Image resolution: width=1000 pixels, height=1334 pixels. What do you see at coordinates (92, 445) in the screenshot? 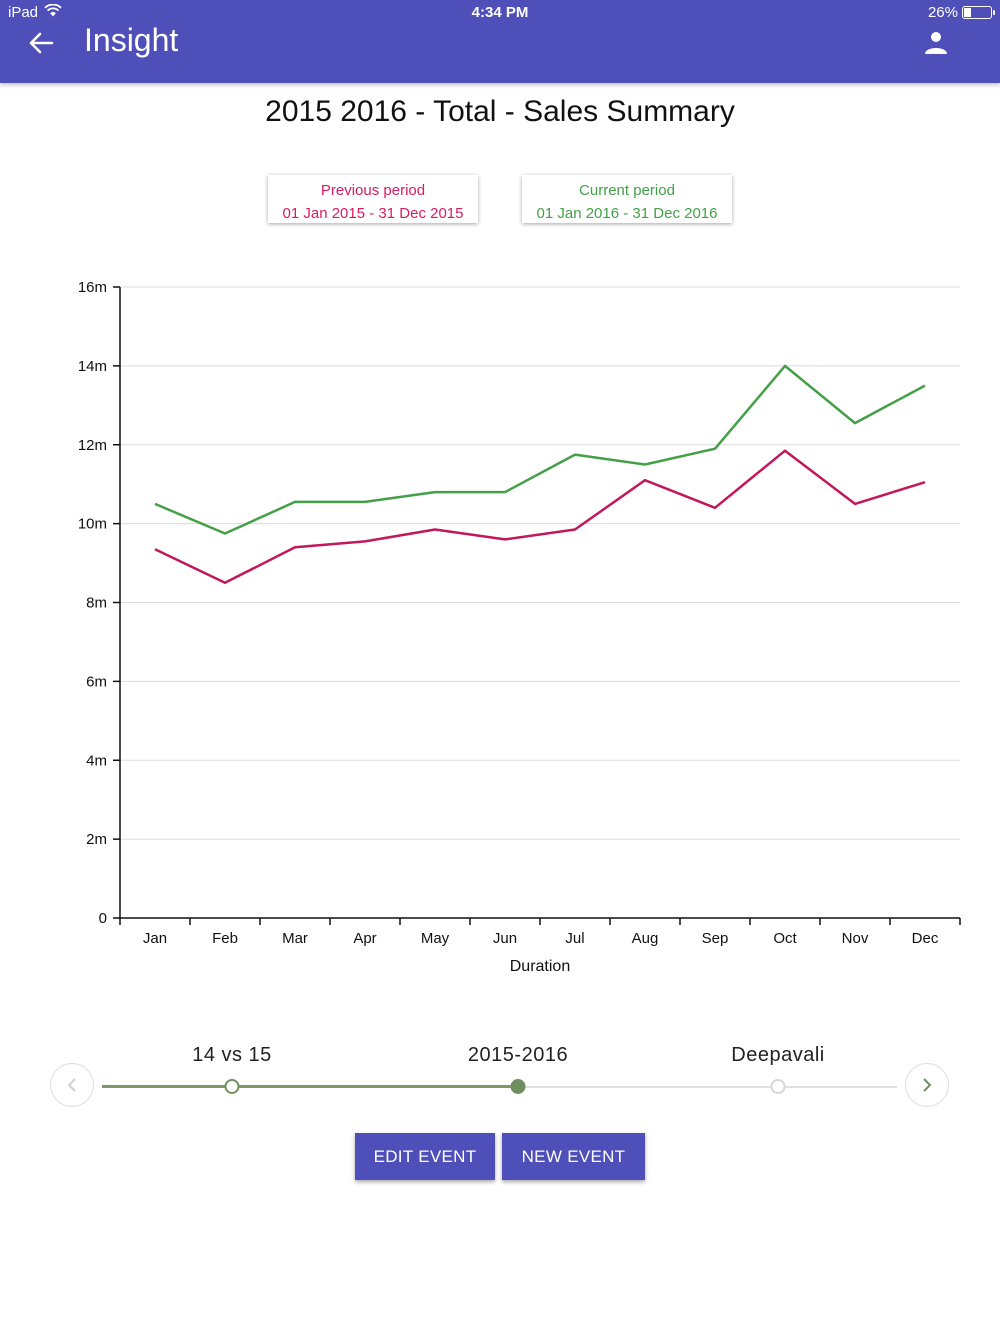
I see `y-tick-label: 12m` at bounding box center [92, 445].